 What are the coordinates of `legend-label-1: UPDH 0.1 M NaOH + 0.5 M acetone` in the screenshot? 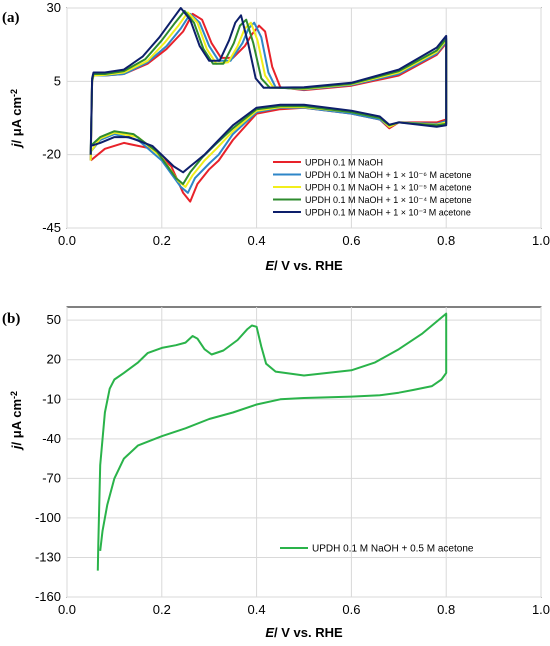 It's located at (393, 549).